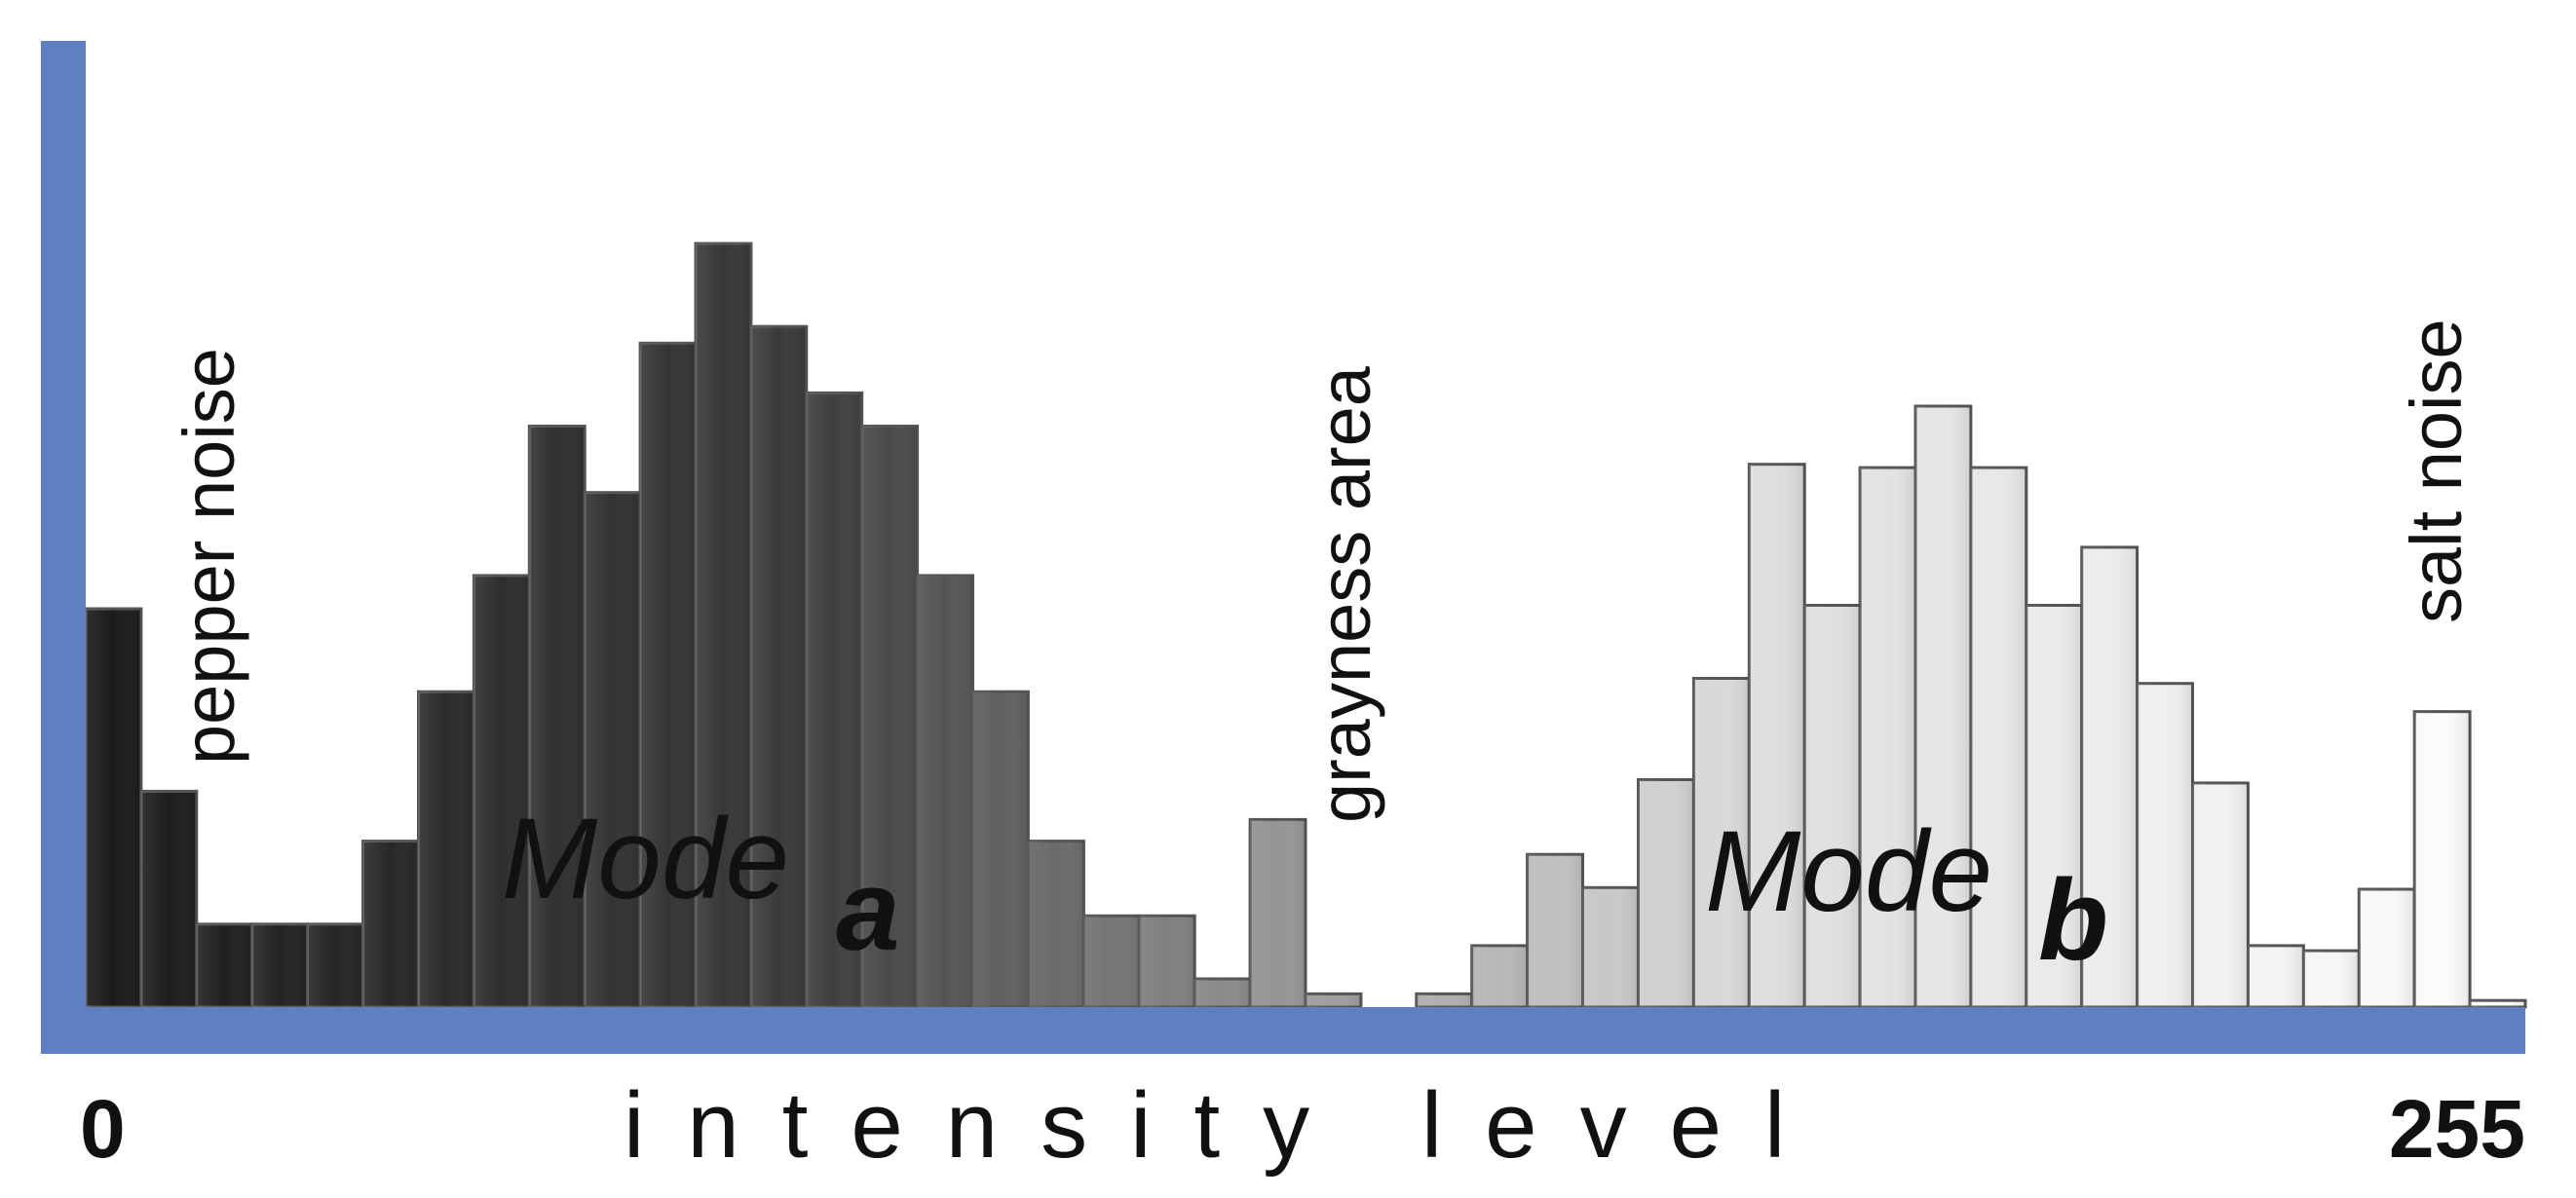 The height and width of the screenshot is (1198, 2576). I want to click on x-axis-line, so click(1283, 1030).